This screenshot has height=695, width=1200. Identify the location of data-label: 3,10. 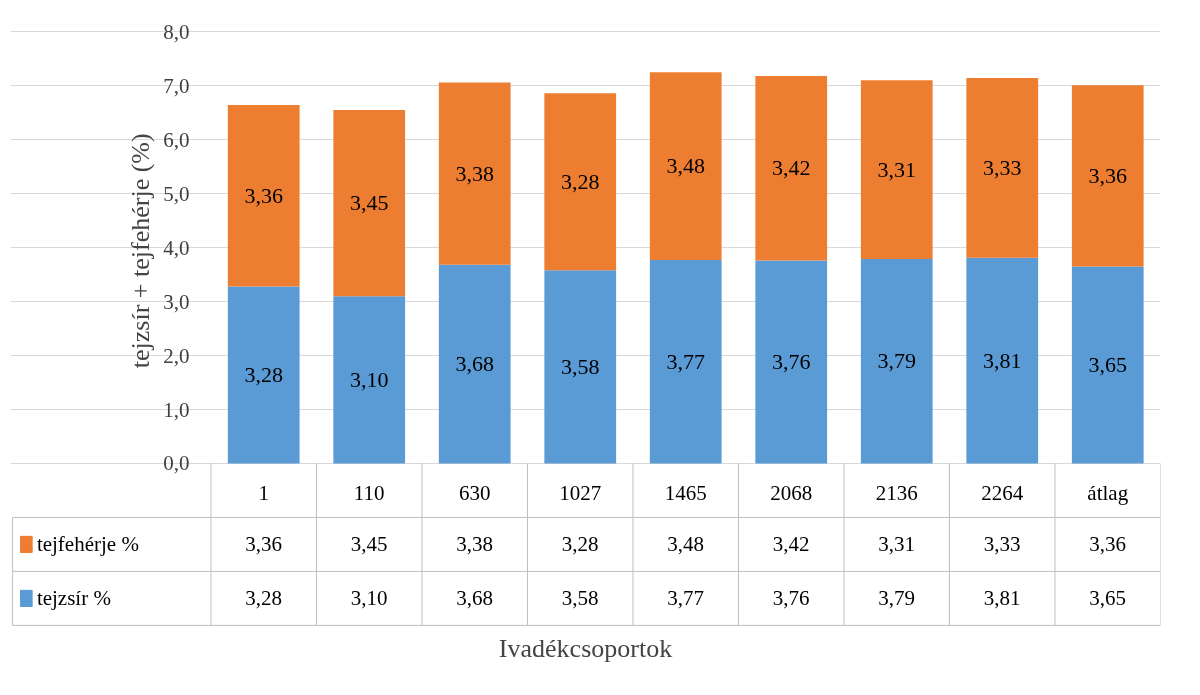
(369, 598).